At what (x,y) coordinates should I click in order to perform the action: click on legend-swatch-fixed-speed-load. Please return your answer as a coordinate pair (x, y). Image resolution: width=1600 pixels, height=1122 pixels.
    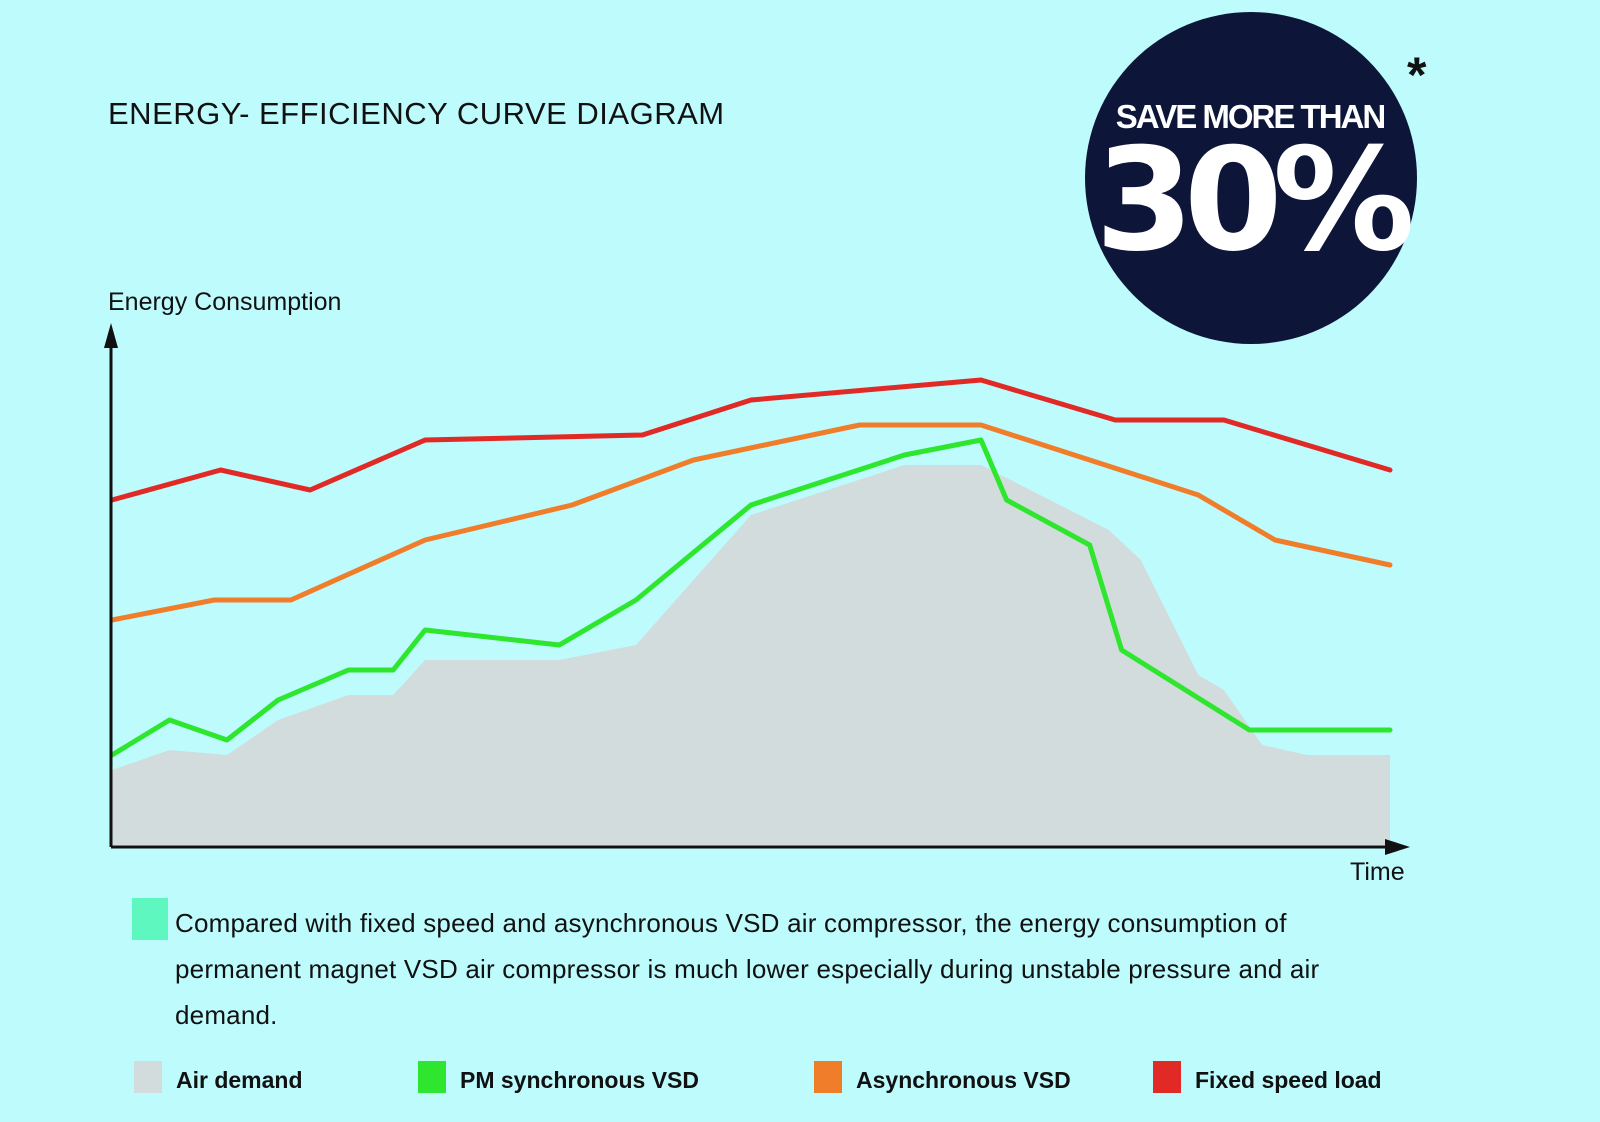
    Looking at the image, I should click on (1167, 1077).